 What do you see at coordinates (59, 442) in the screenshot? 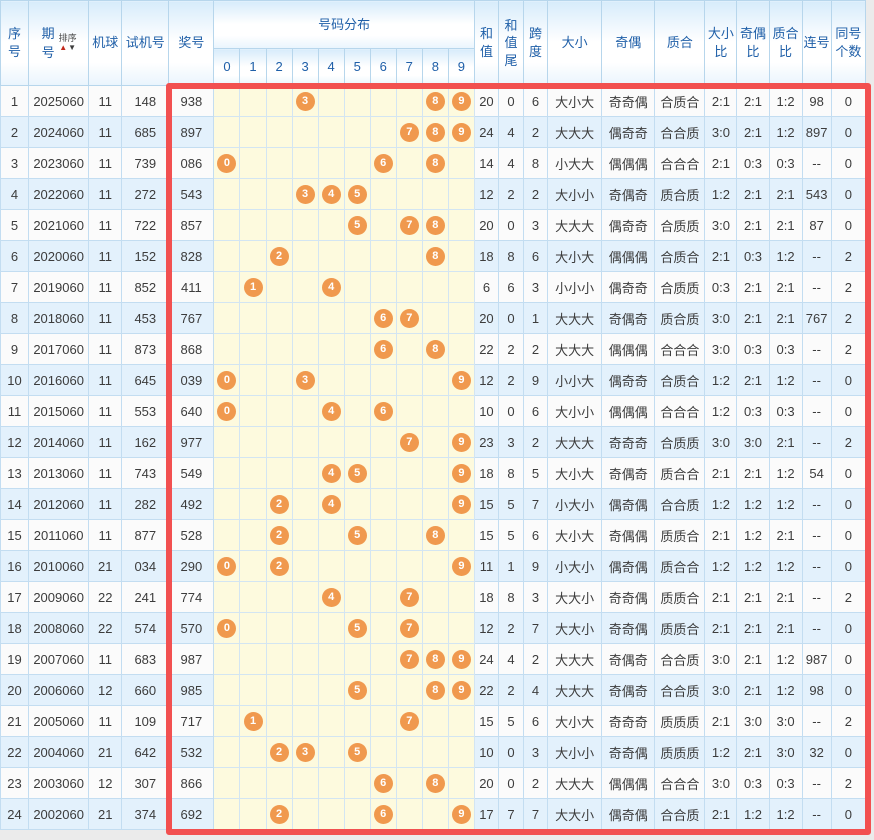
I see `cell-period: 2014060` at bounding box center [59, 442].